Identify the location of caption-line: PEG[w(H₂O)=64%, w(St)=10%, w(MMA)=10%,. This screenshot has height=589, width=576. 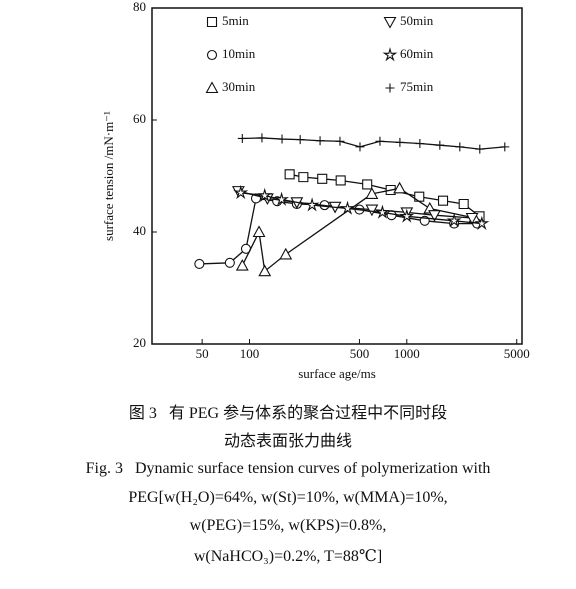
(288, 497).